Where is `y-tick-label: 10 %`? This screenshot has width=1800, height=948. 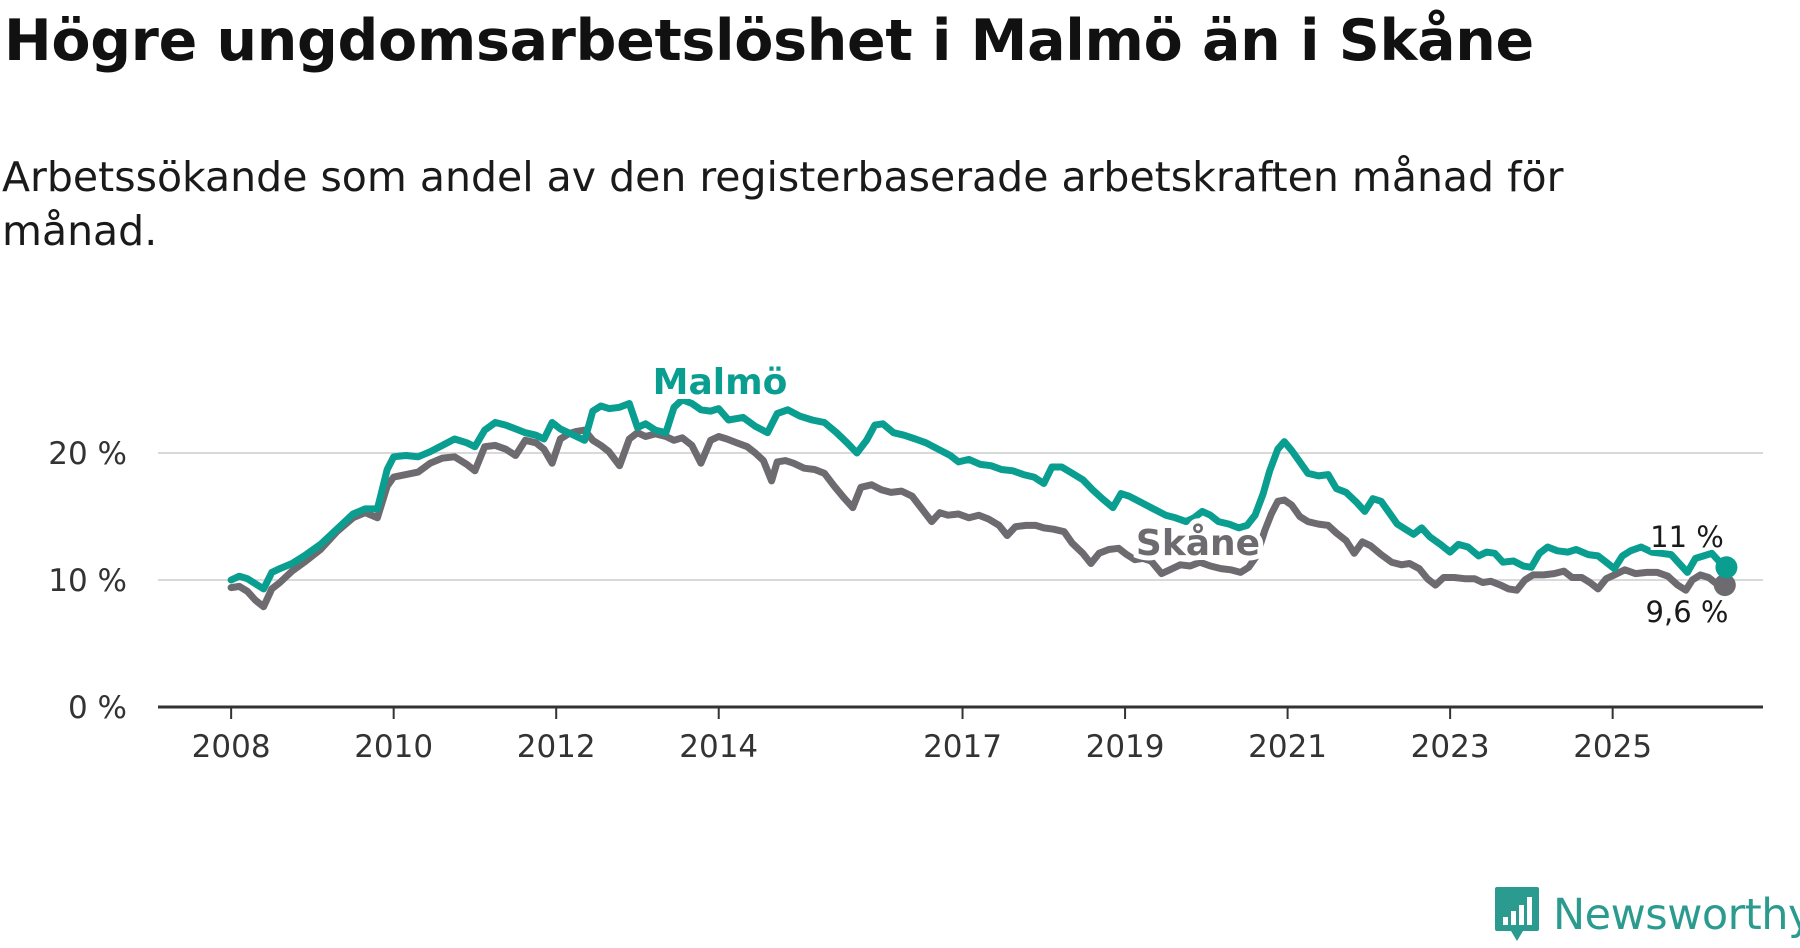 y-tick-label: 10 % is located at coordinates (87, 581).